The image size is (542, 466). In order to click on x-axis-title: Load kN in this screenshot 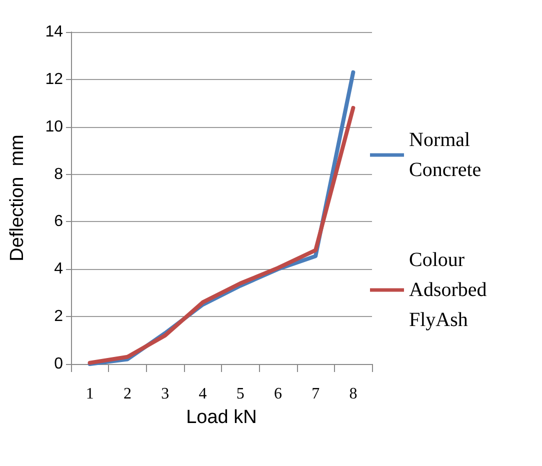, I will do `click(221, 417)`.